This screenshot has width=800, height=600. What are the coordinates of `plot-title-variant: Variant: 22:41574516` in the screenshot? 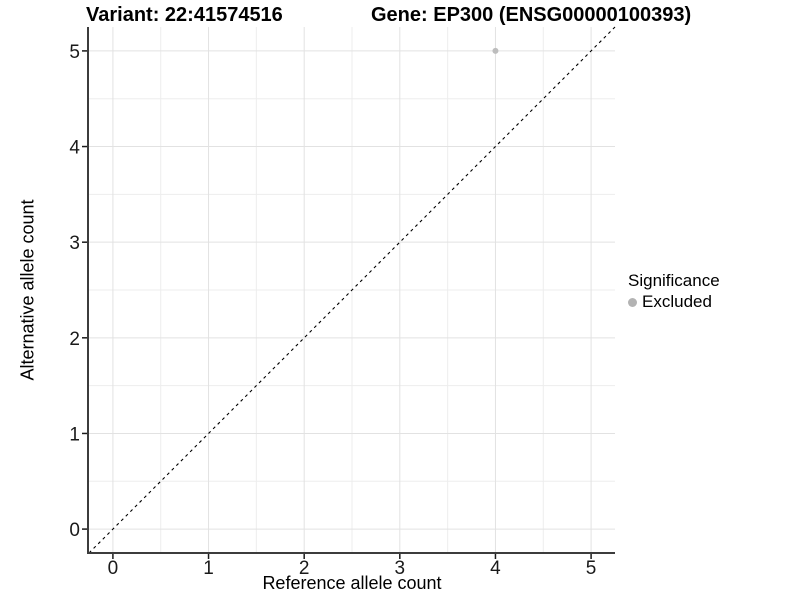 It's located at (184, 15).